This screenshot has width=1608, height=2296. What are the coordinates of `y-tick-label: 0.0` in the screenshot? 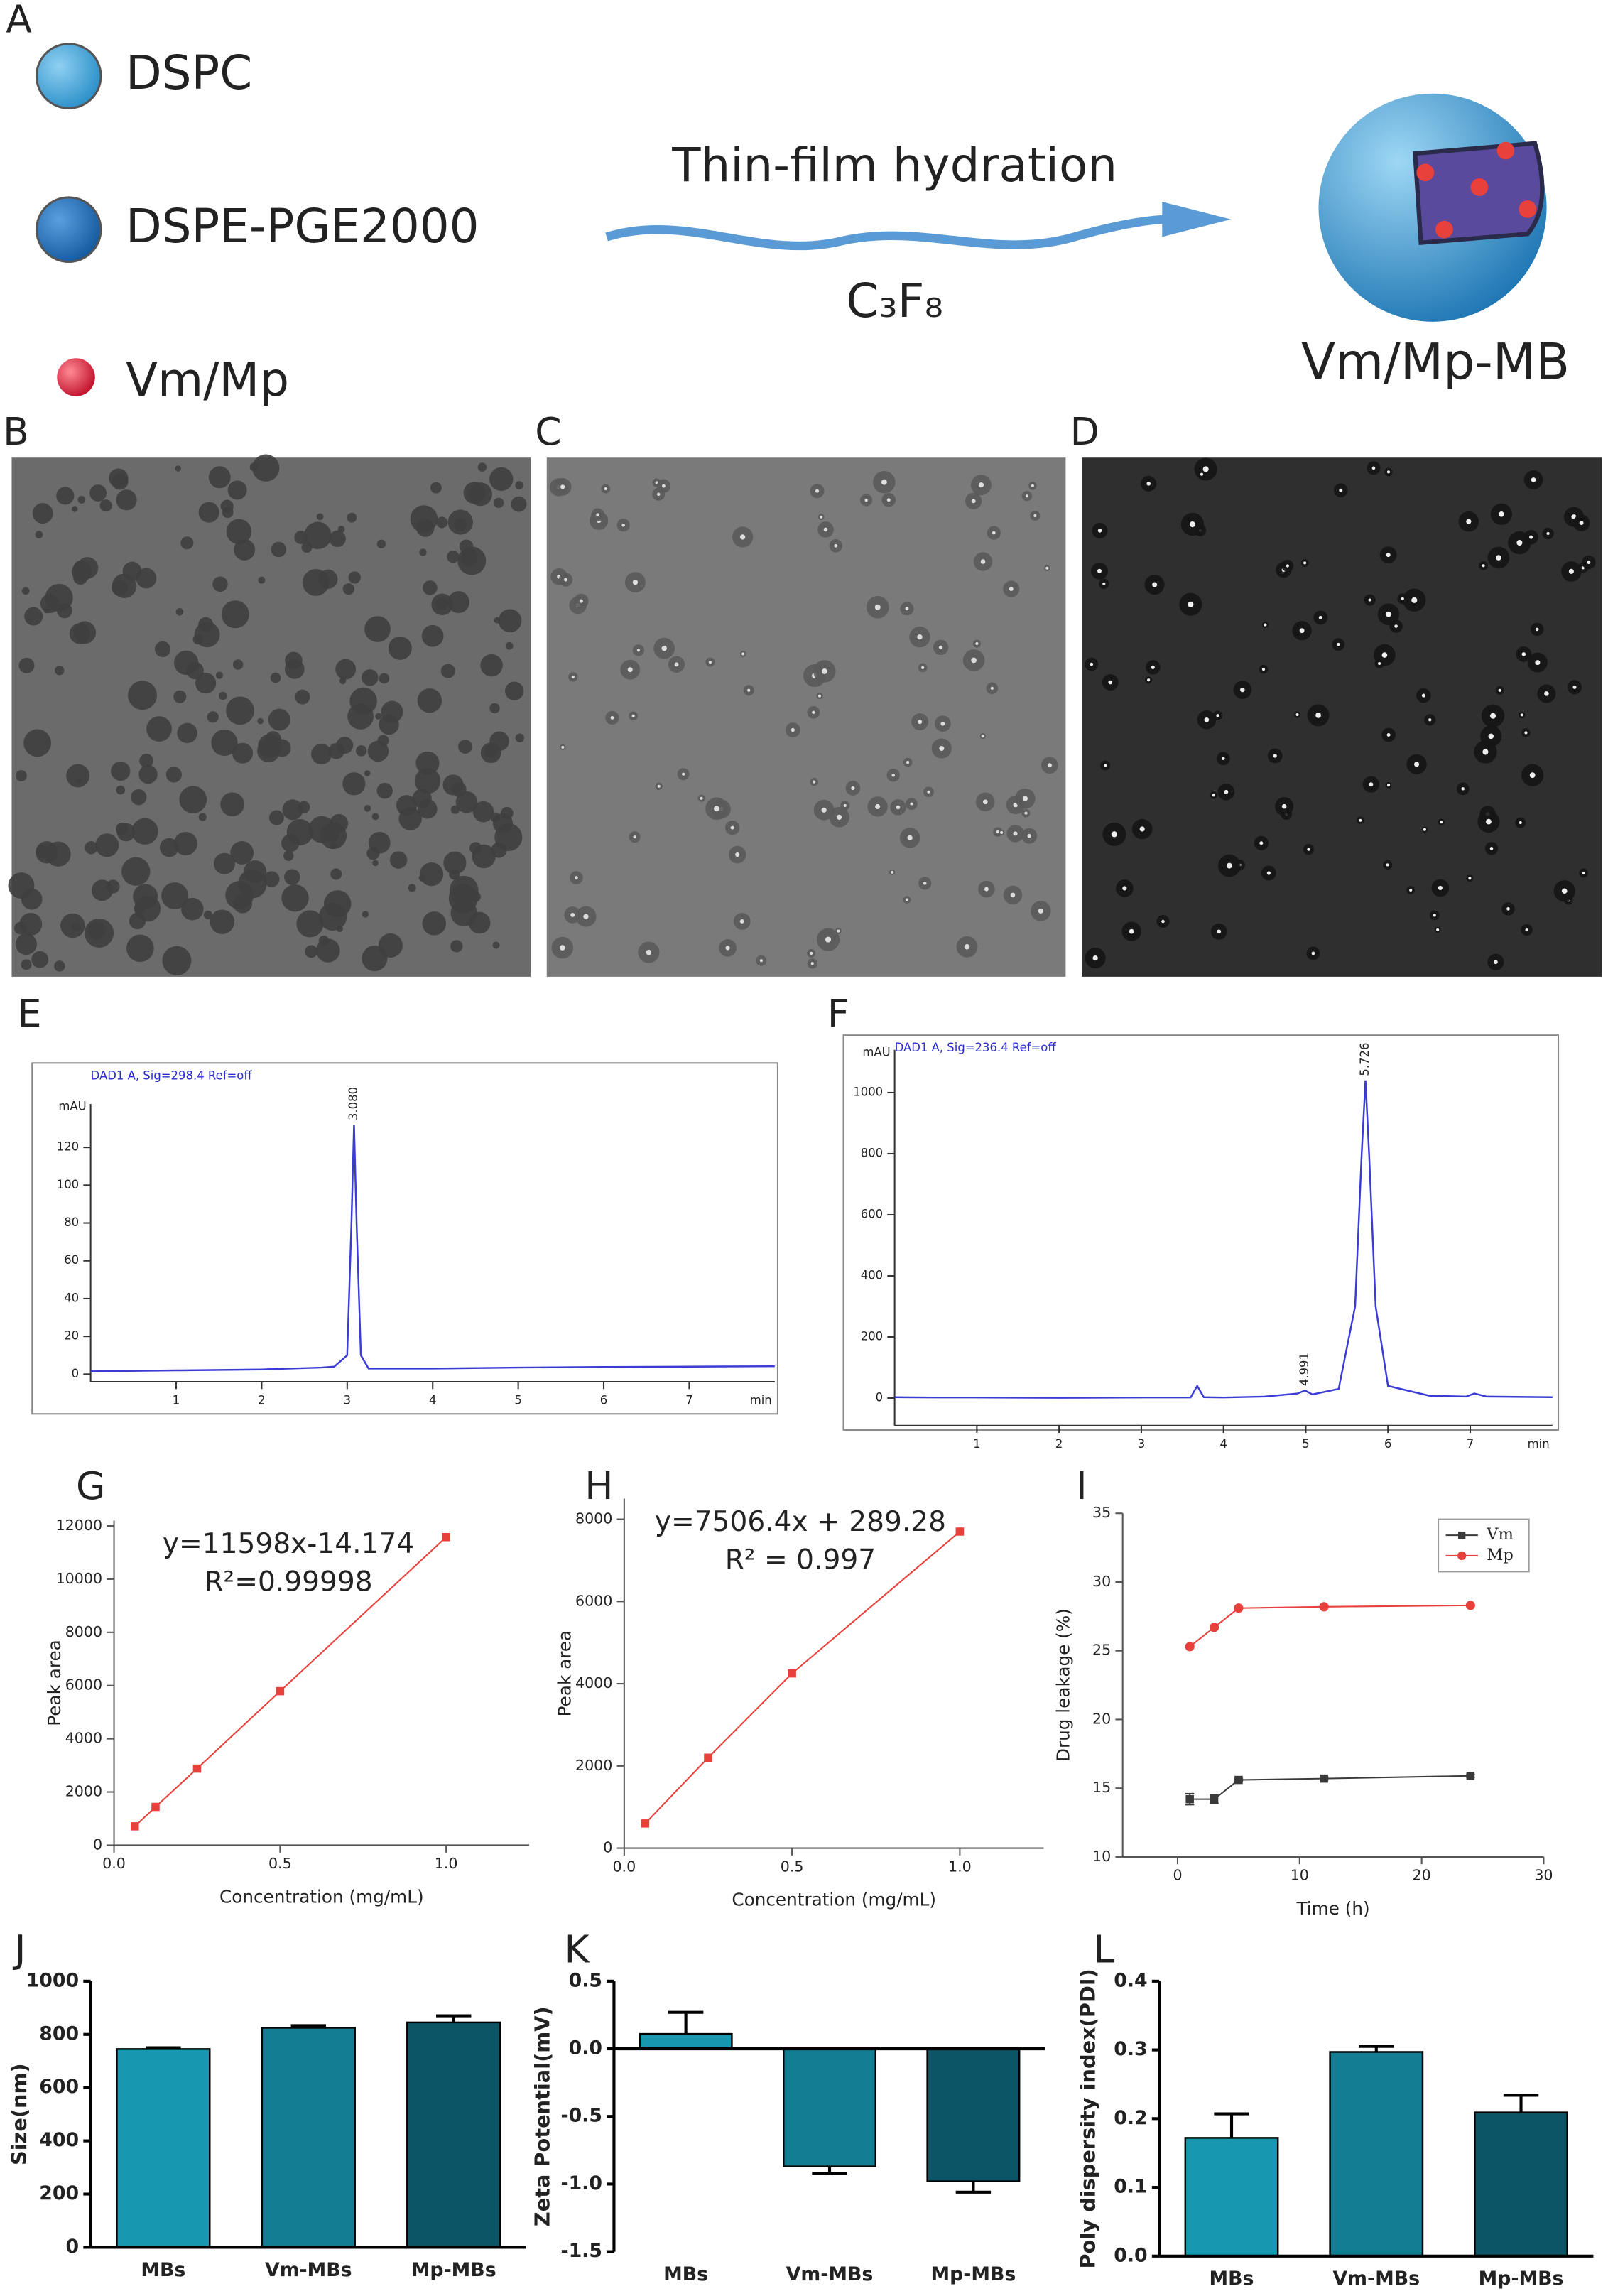 It's located at (1130, 2255).